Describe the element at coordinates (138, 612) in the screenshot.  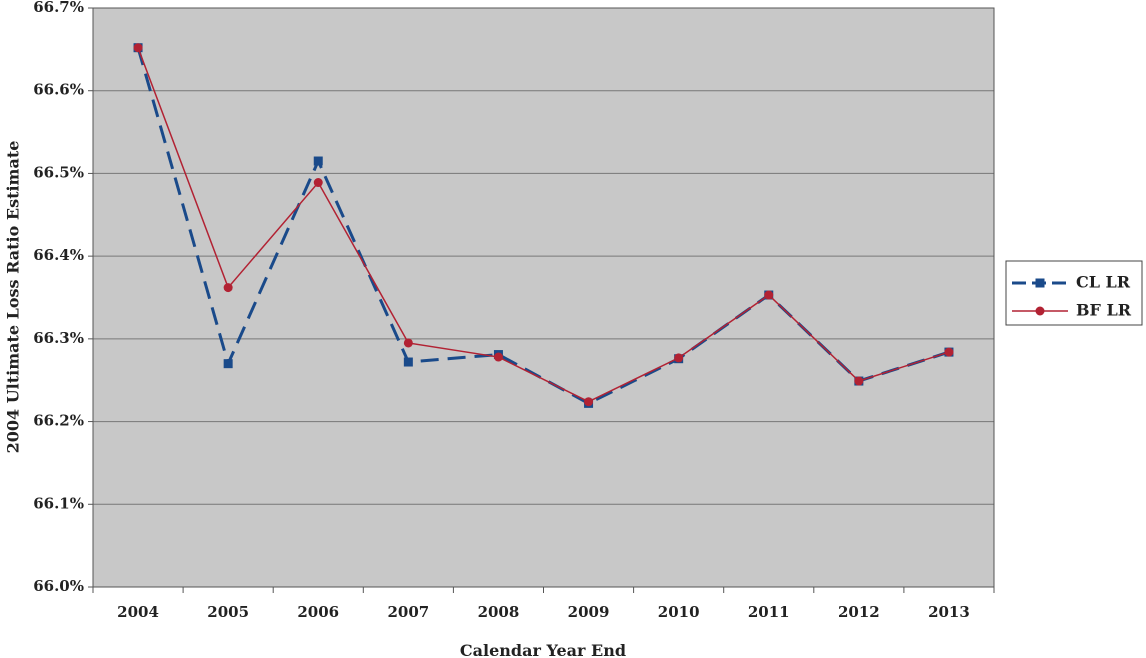
I see `x-tick-label: 2004` at that location.